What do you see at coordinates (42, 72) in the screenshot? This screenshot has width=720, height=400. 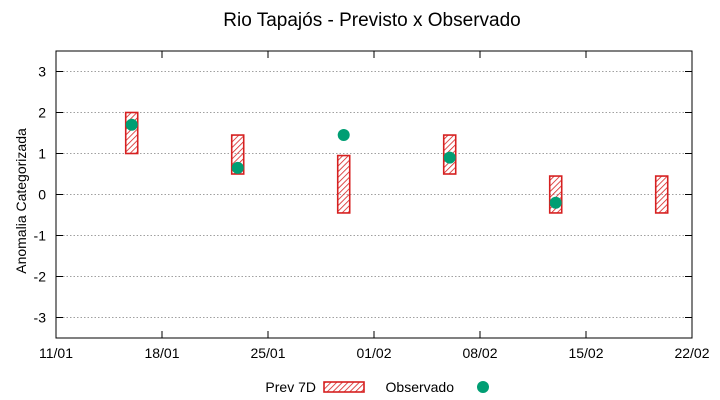 I see `y-tick-label: 3` at bounding box center [42, 72].